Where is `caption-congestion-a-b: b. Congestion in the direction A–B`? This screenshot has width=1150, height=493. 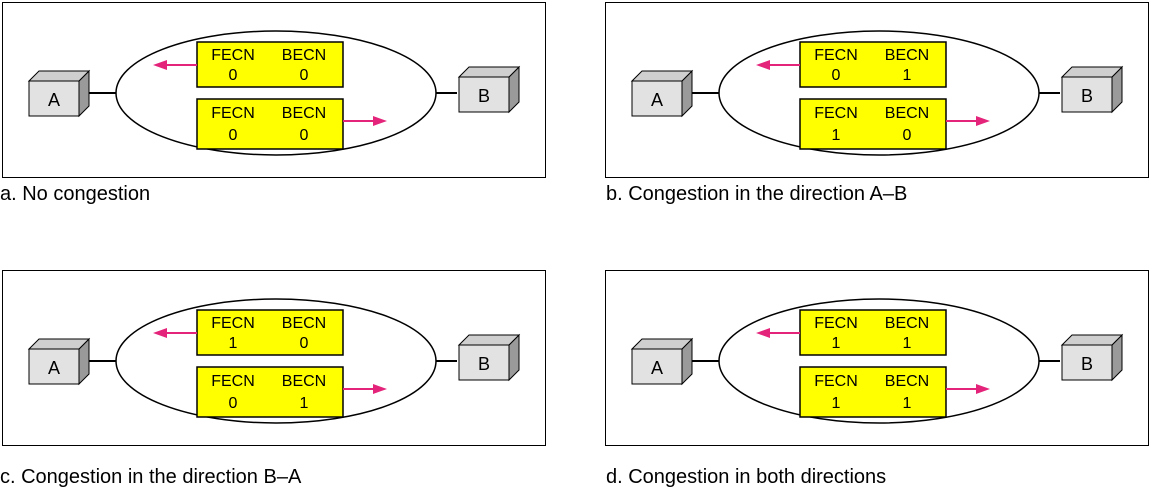
caption-congestion-a-b: b. Congestion in the direction A–B is located at coordinates (757, 194).